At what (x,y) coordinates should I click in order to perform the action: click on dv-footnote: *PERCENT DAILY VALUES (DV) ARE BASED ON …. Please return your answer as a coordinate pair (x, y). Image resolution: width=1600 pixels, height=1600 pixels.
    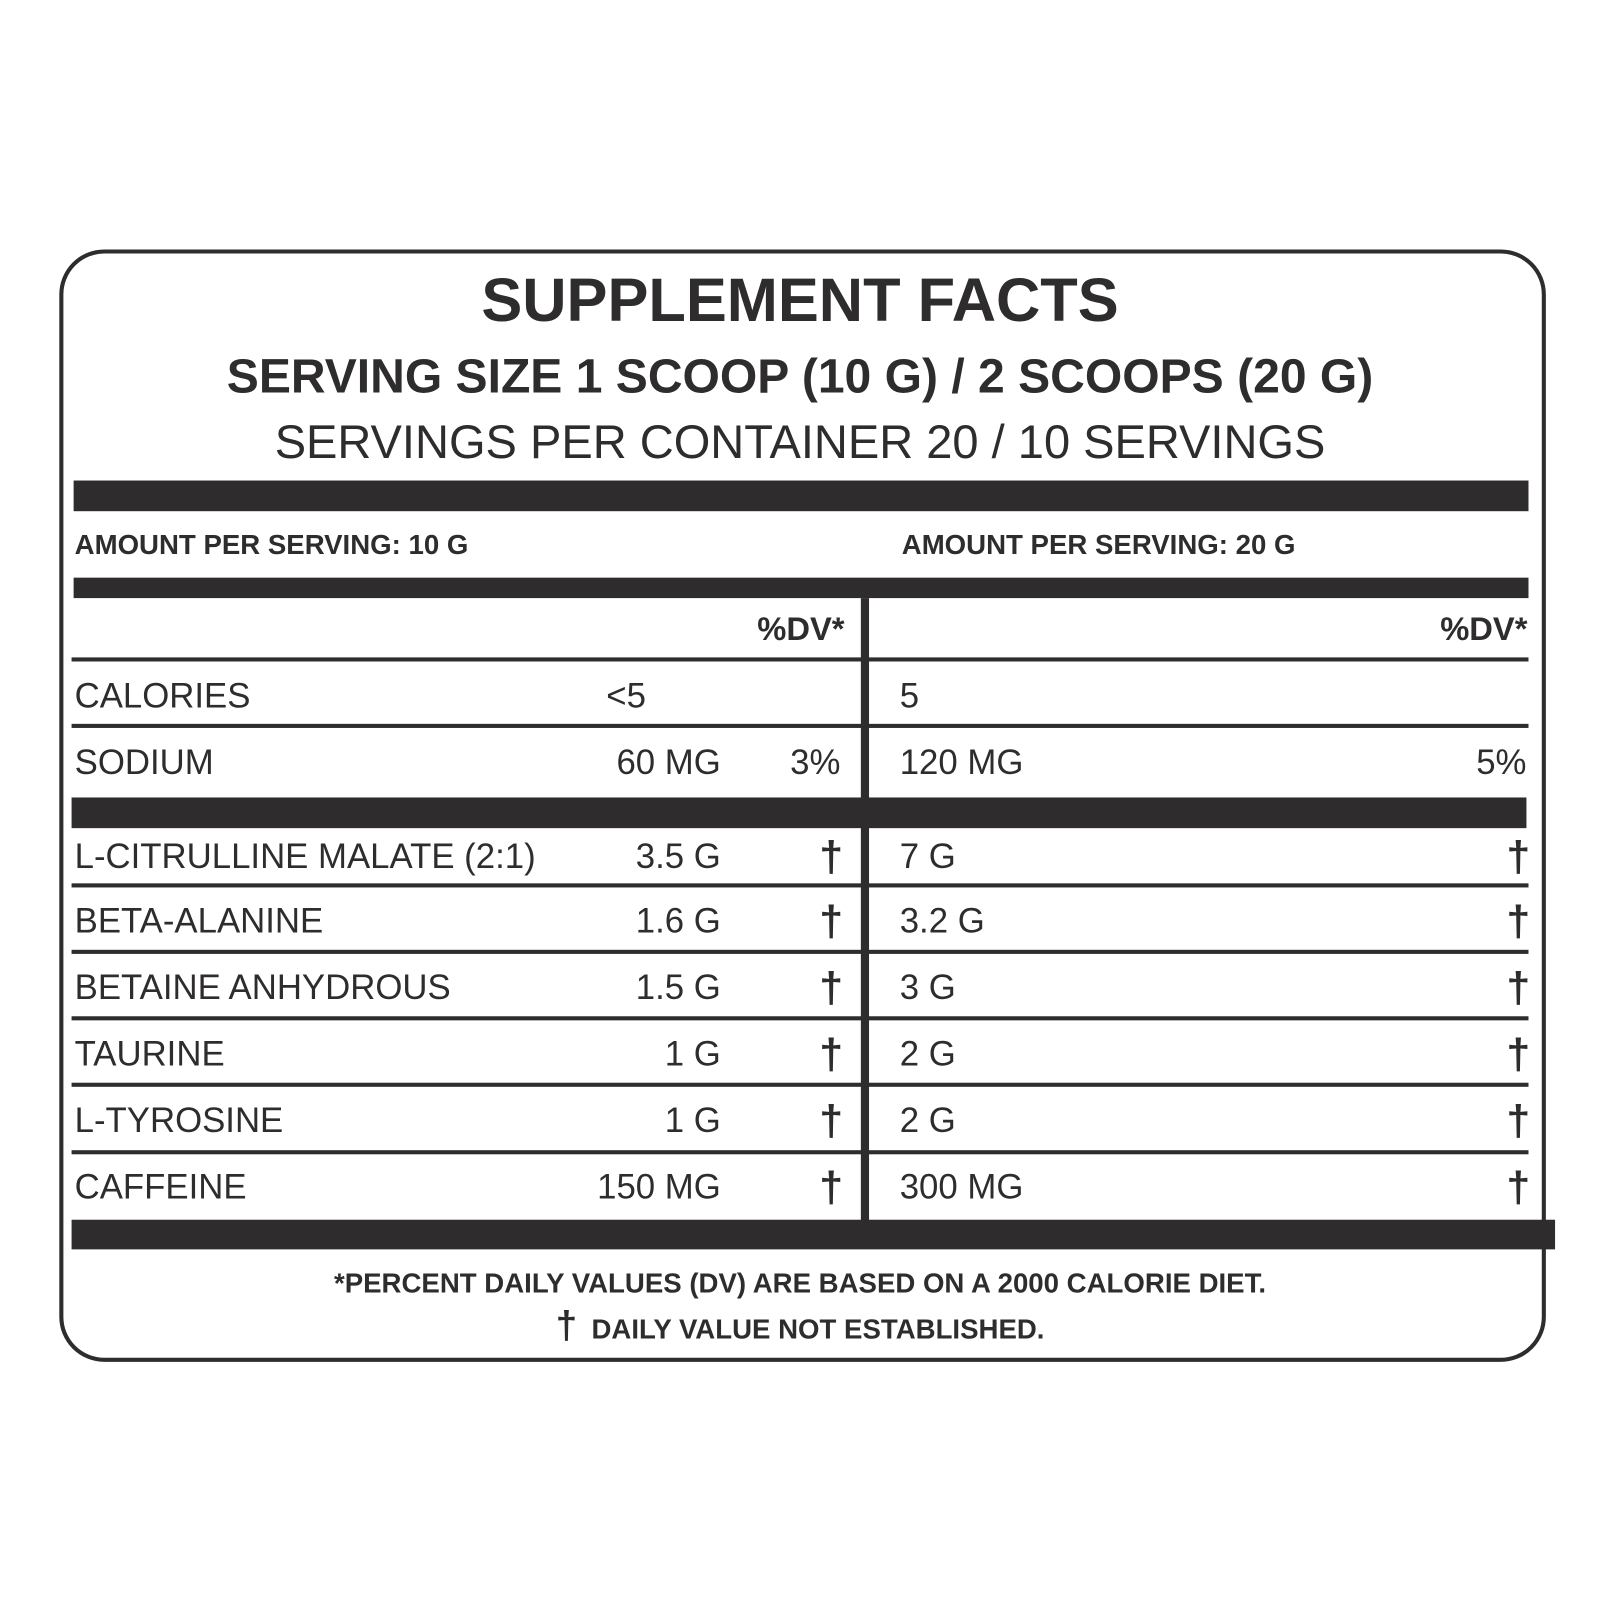
    Looking at the image, I should click on (800, 1283).